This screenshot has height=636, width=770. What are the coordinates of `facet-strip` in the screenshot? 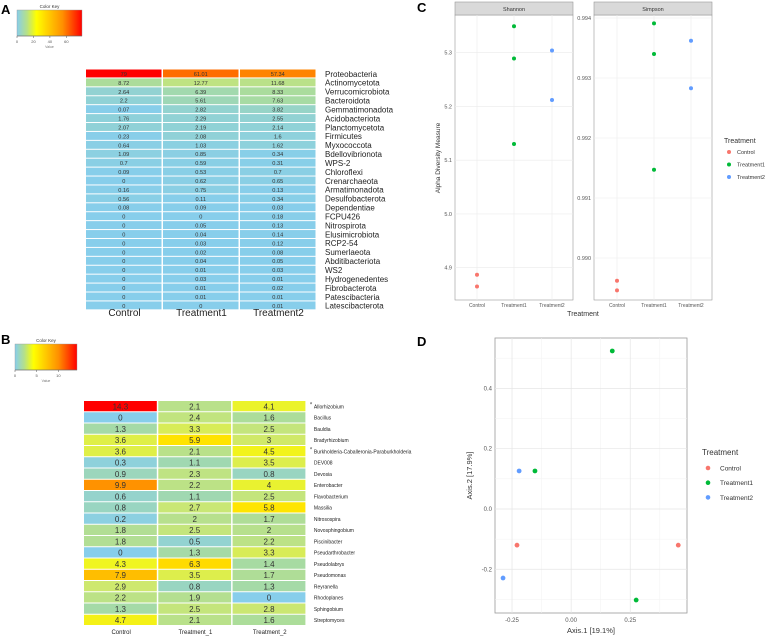 It's located at (653, 8).